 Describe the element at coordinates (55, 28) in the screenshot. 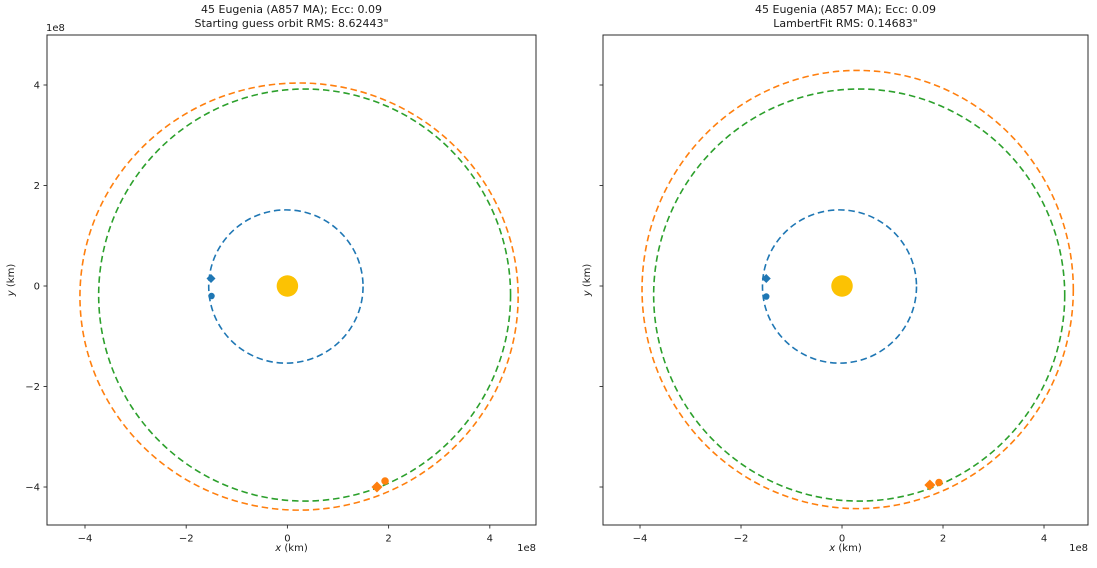

I see `left-plot-y-offset-label: 1e8` at that location.